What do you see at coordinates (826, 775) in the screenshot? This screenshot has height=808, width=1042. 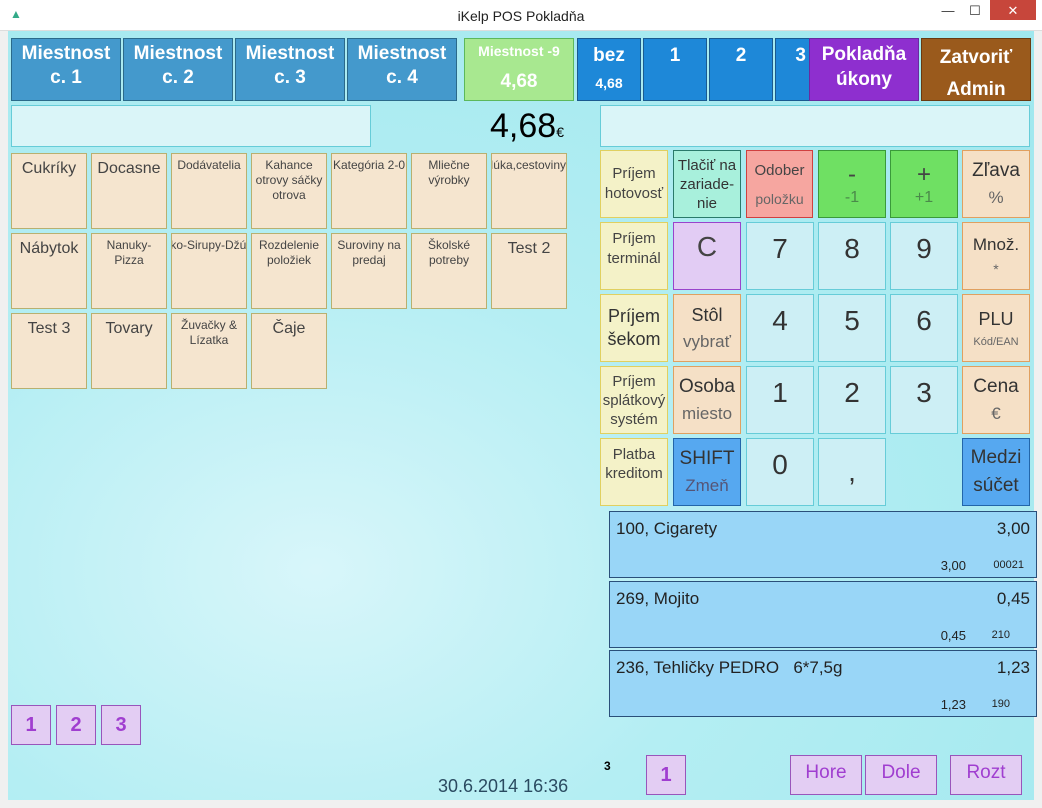 I see `hore-button: Hore` at bounding box center [826, 775].